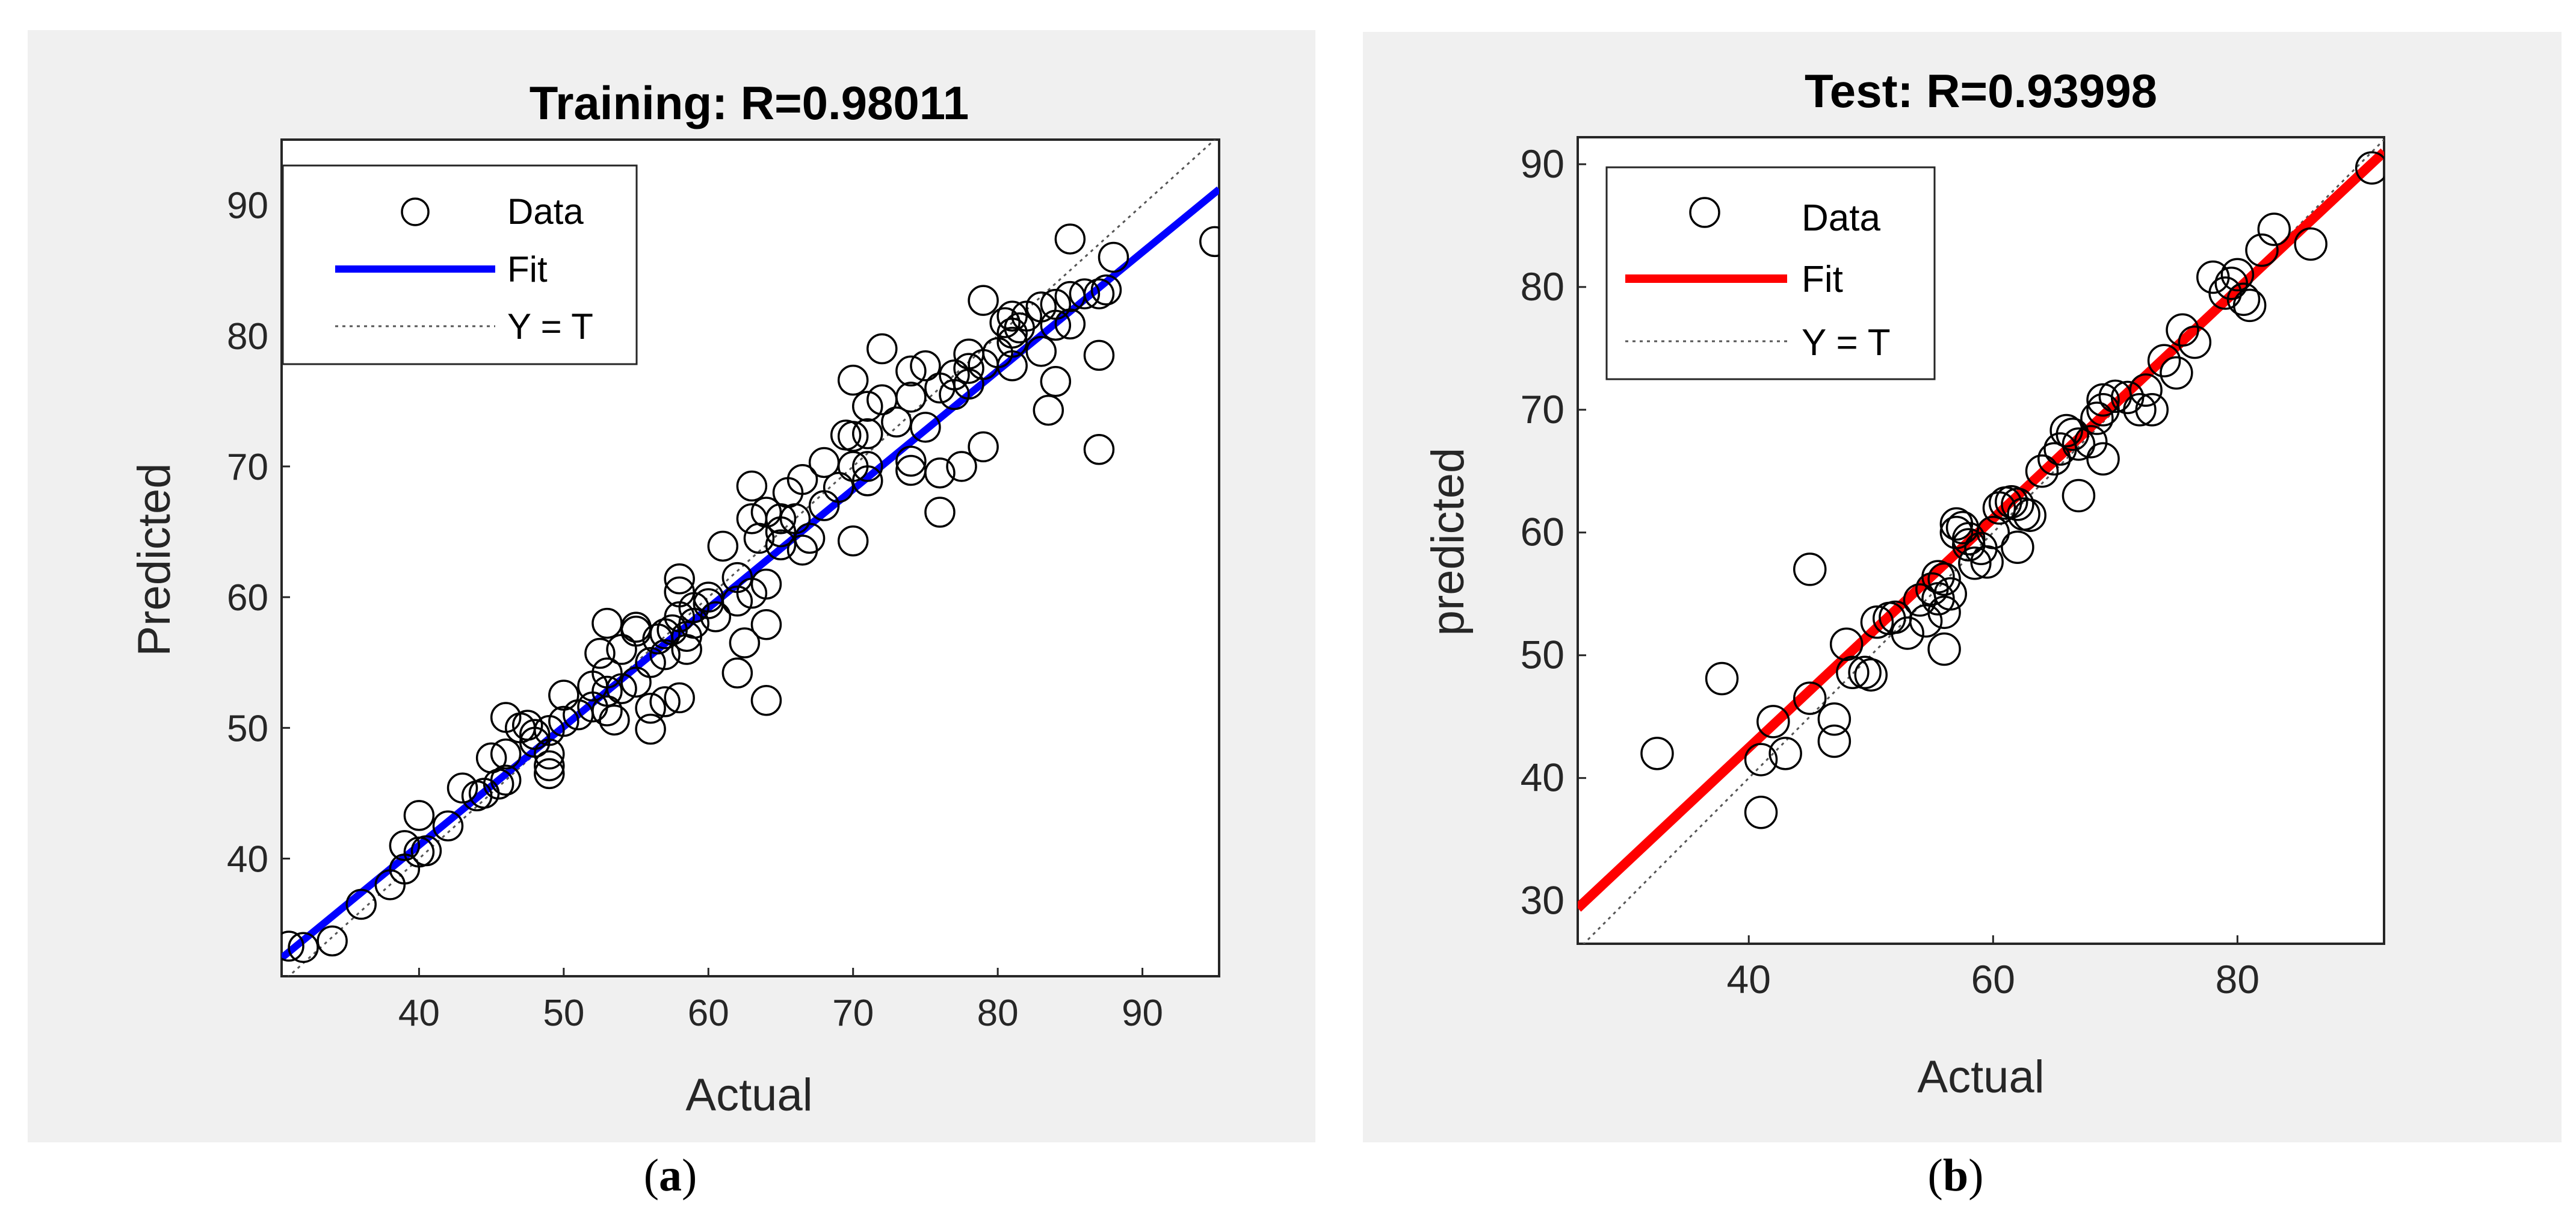 This screenshot has height=1220, width=2576. Describe the element at coordinates (2237, 979) in the screenshot. I see `x-tick-label: 80` at that location.